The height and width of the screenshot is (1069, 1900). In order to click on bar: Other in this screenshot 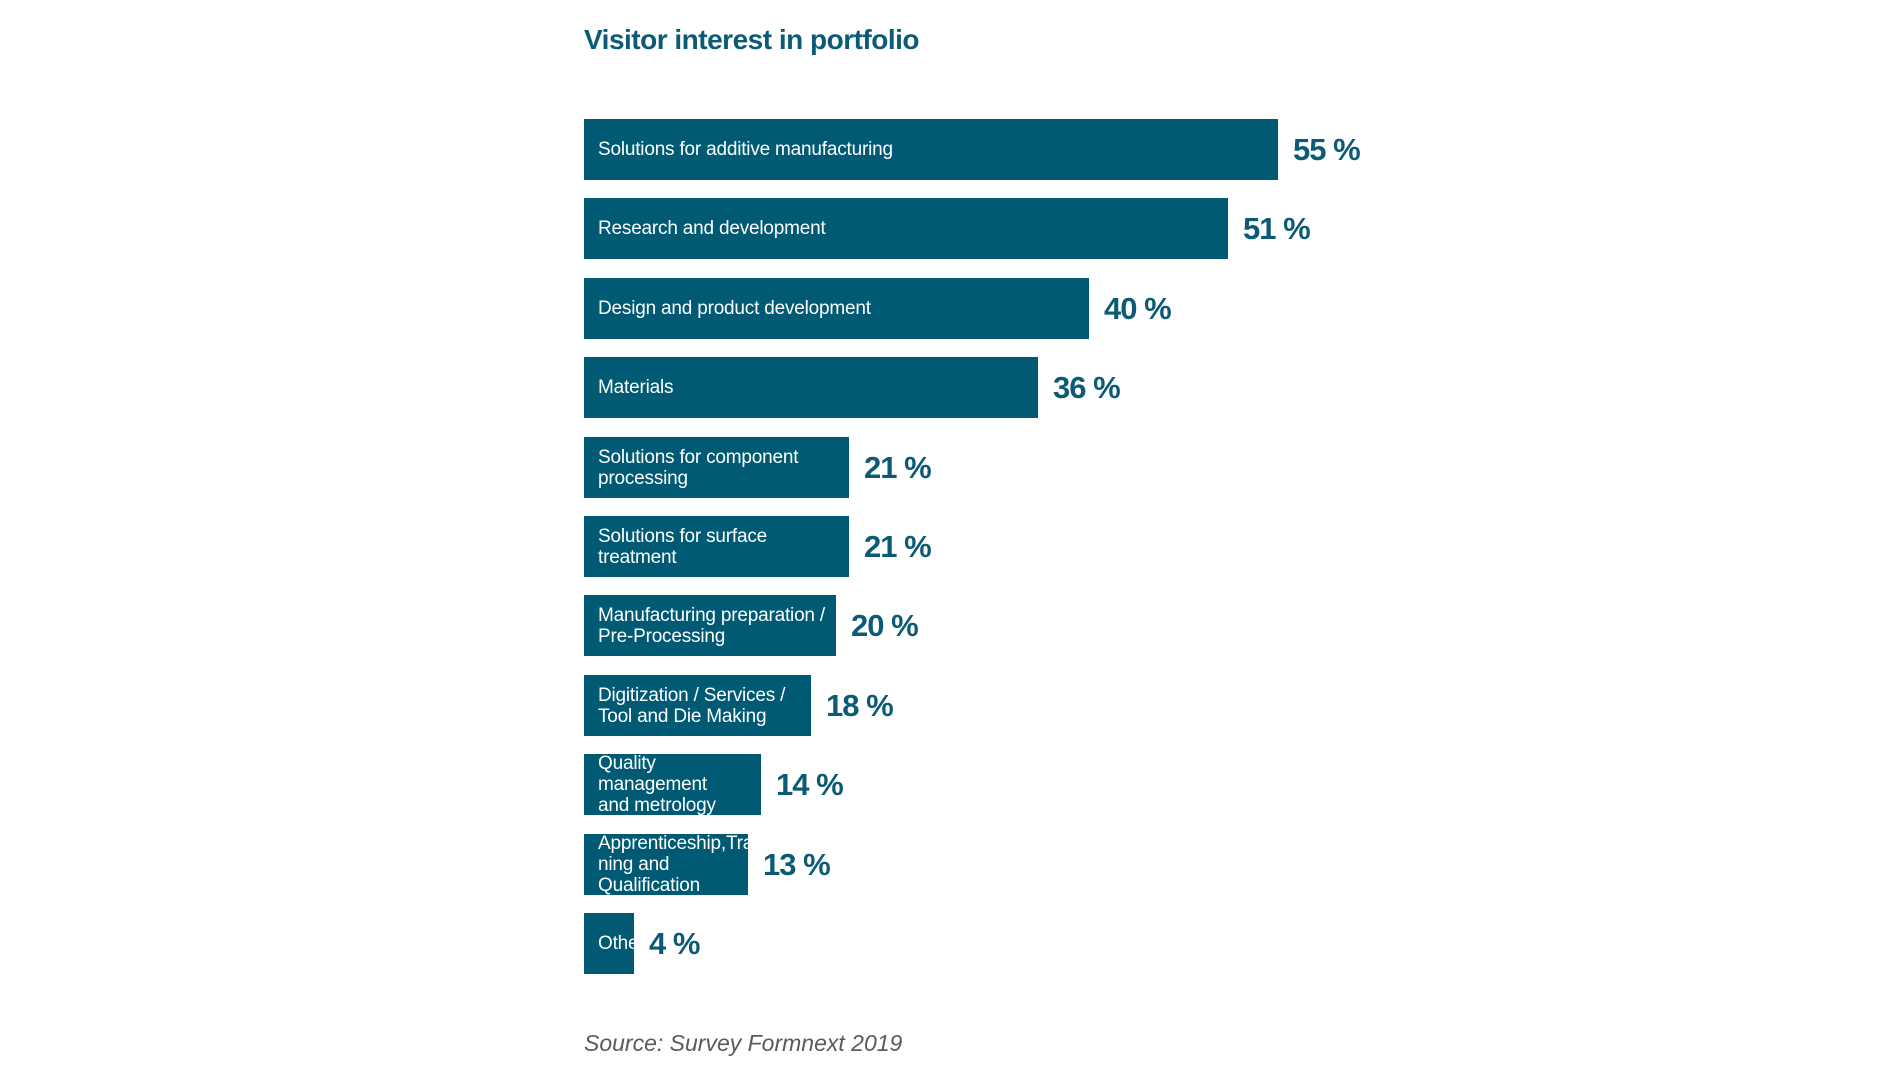, I will do `click(614, 943)`.